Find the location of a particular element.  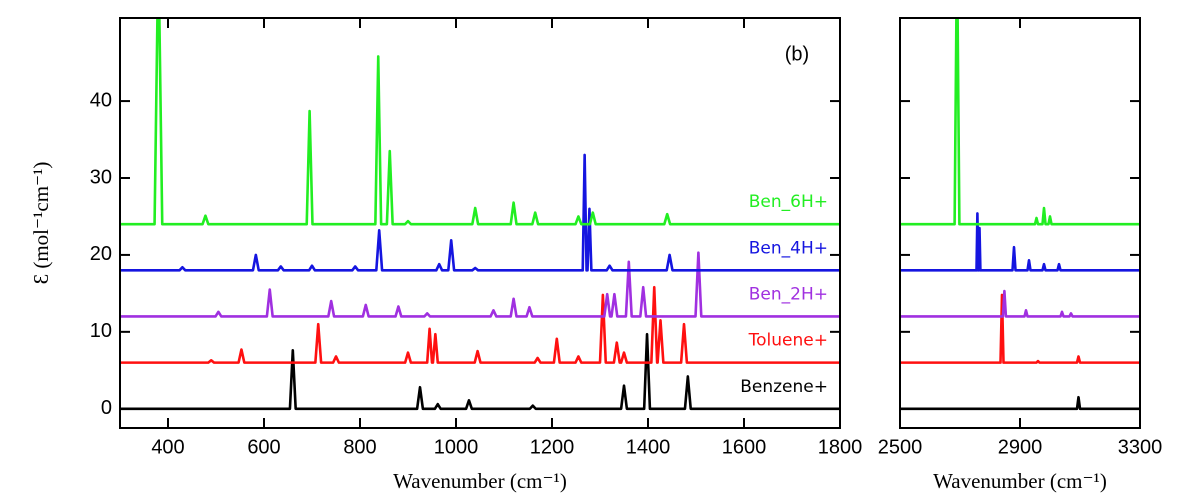

x-tick-label: 2900 is located at coordinates (1020, 447).